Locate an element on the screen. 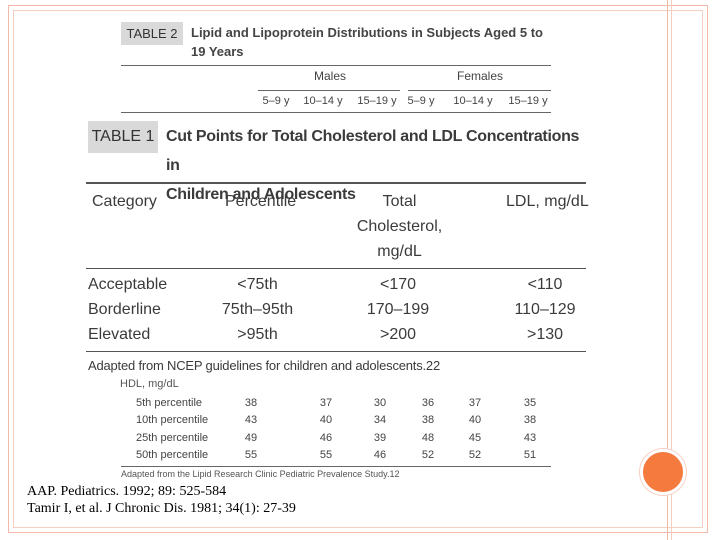  table1-header-ldl: LDL, mg/dL is located at coordinates (547, 201).